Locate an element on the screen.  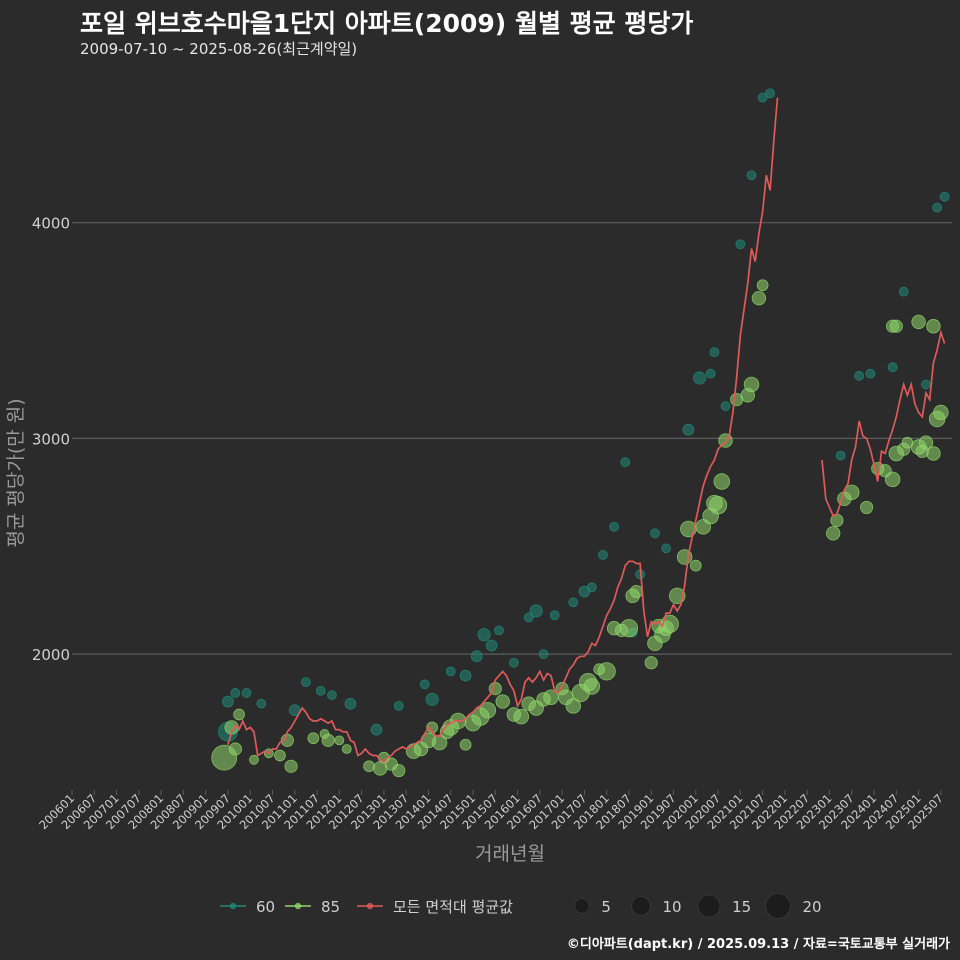
y-tick-label: 4000 is located at coordinates (51, 224).